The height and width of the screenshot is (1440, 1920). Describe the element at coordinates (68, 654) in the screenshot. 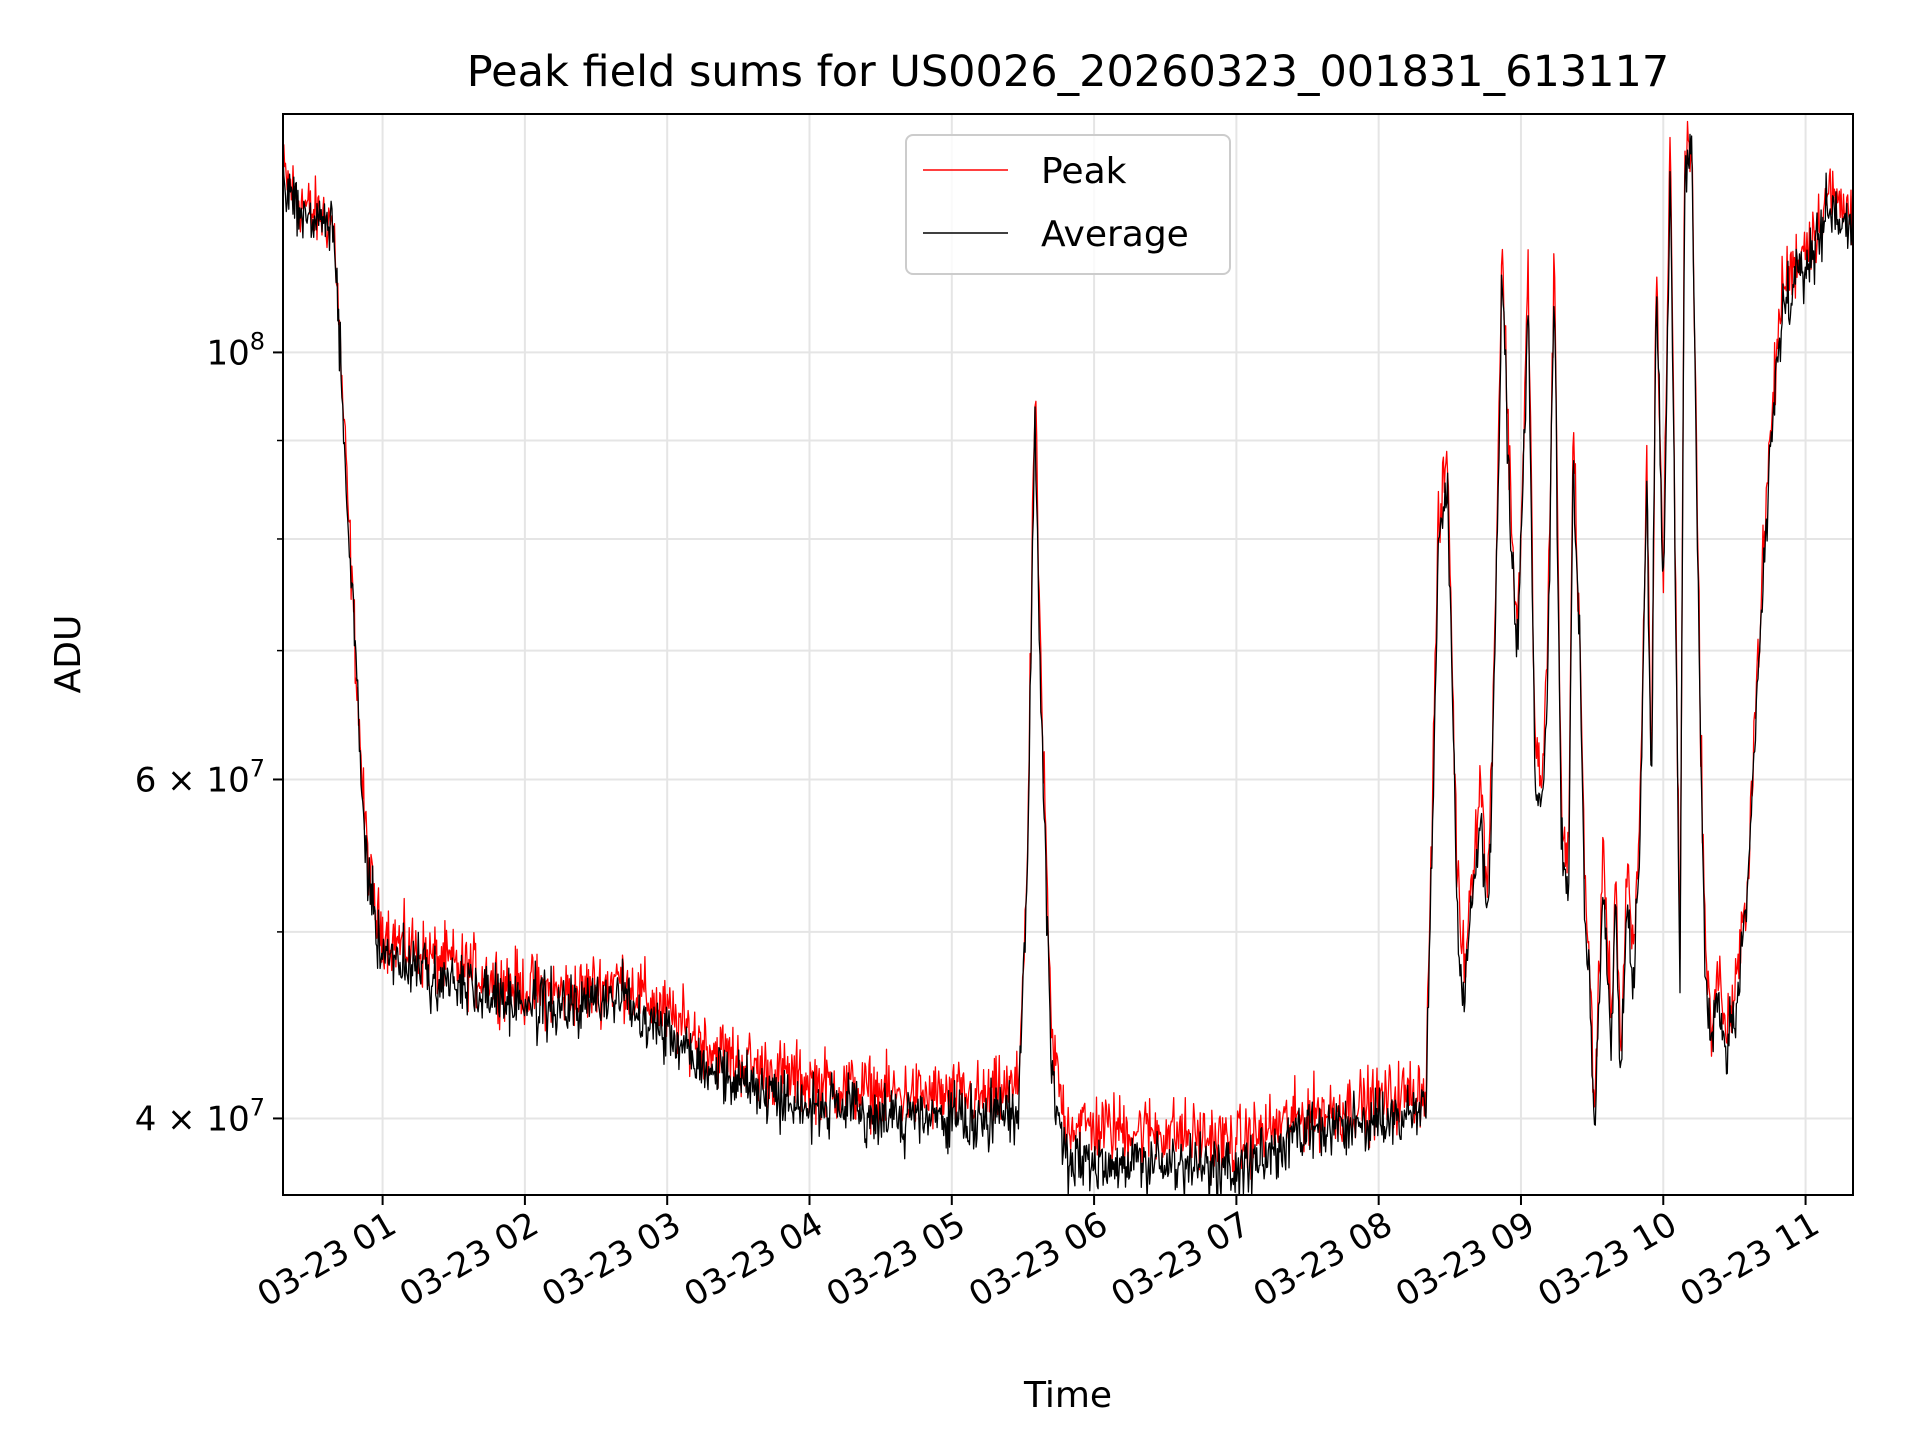

I see `y-axis-label: ADU` at that location.